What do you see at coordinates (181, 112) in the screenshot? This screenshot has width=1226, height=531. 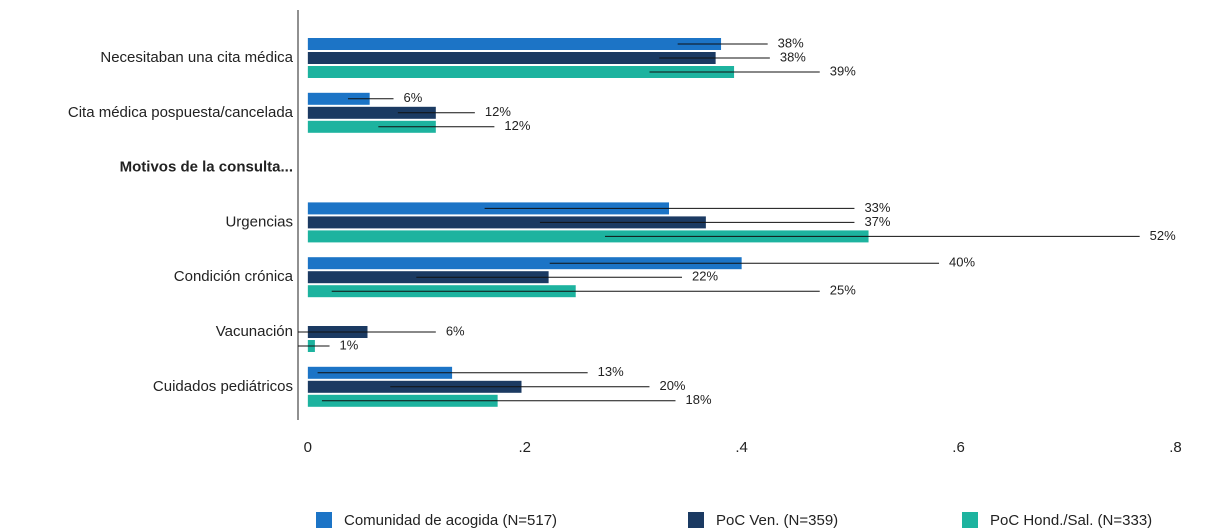 I see `category-label: Cita médica pospuesta/cancelada` at bounding box center [181, 112].